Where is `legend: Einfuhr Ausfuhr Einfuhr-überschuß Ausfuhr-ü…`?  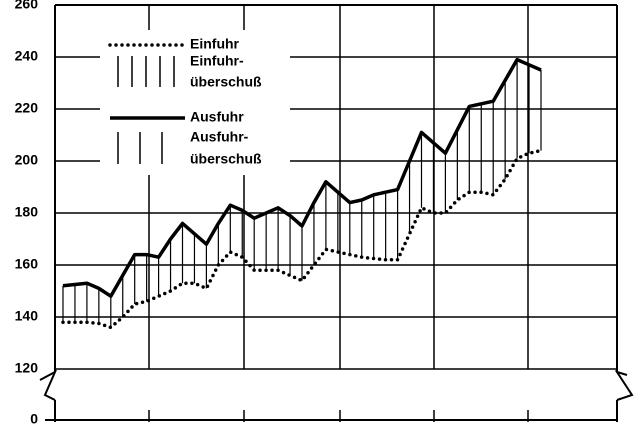 legend: Einfuhr Ausfuhr Einfuhr-überschuß Ausfuhr-ü… is located at coordinates (185, 101).